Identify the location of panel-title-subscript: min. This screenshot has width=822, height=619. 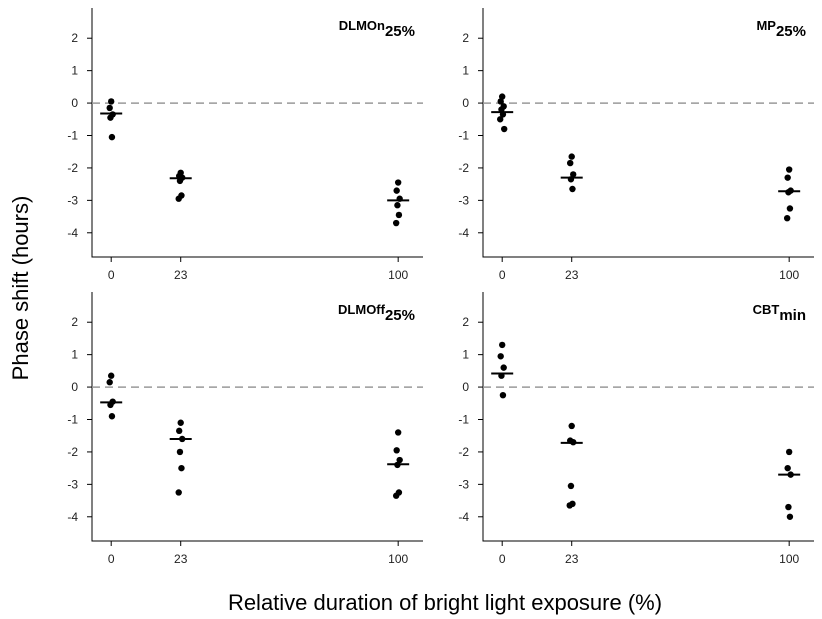
(792, 315).